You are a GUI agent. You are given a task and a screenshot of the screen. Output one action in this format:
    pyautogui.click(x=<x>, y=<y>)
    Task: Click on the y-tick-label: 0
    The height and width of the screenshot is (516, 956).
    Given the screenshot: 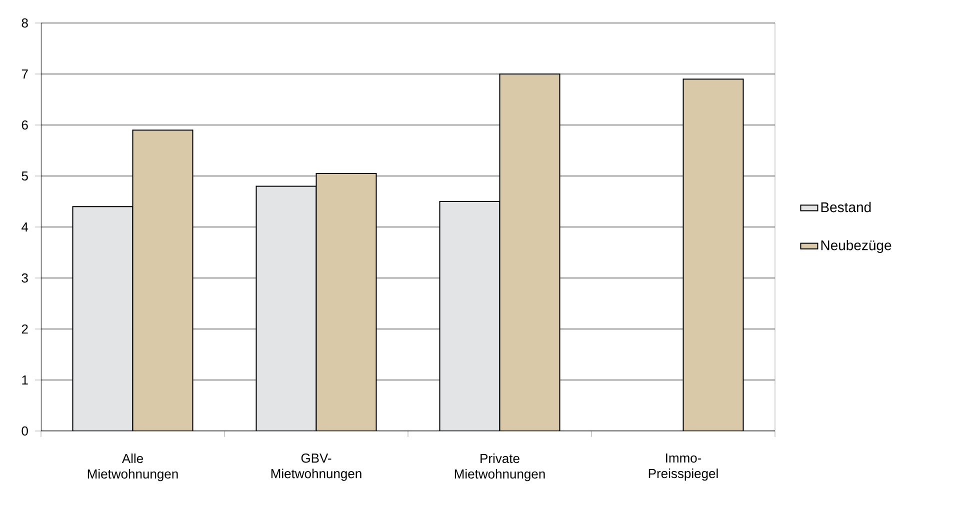 What is the action you would take?
    pyautogui.click(x=25, y=431)
    